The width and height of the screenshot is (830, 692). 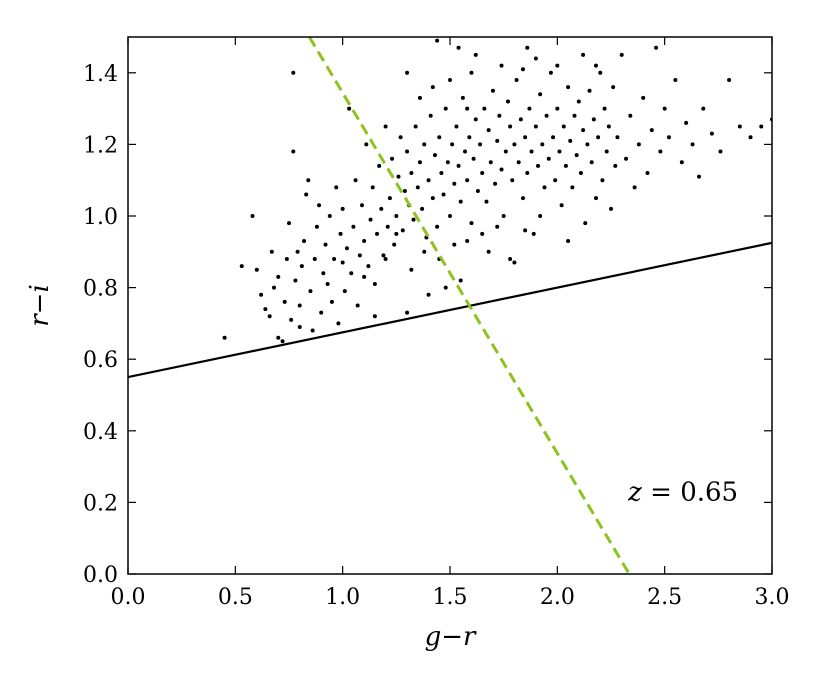 What do you see at coordinates (100, 145) in the screenshot?
I see `y-tick-label: 1.2` at bounding box center [100, 145].